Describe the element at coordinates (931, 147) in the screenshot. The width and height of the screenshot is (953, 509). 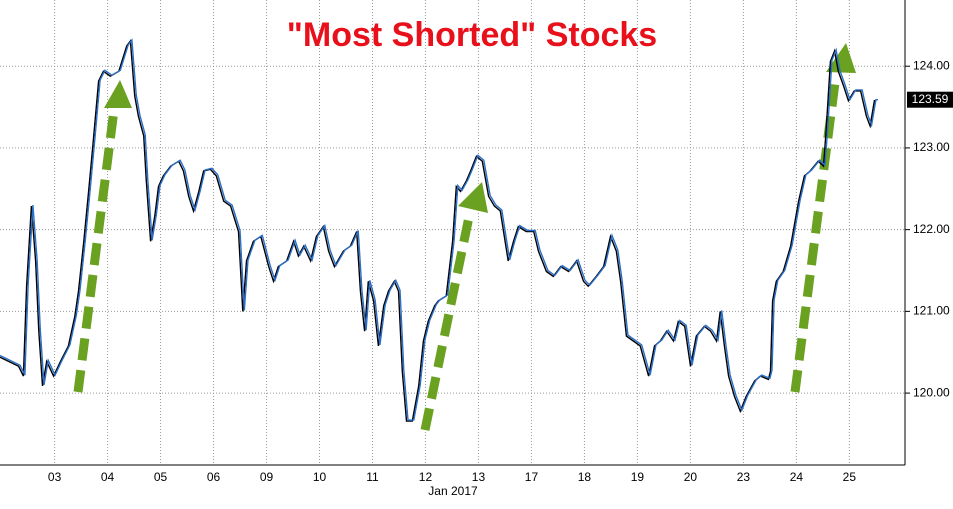
I see `y-tick-label: 123.00` at that location.